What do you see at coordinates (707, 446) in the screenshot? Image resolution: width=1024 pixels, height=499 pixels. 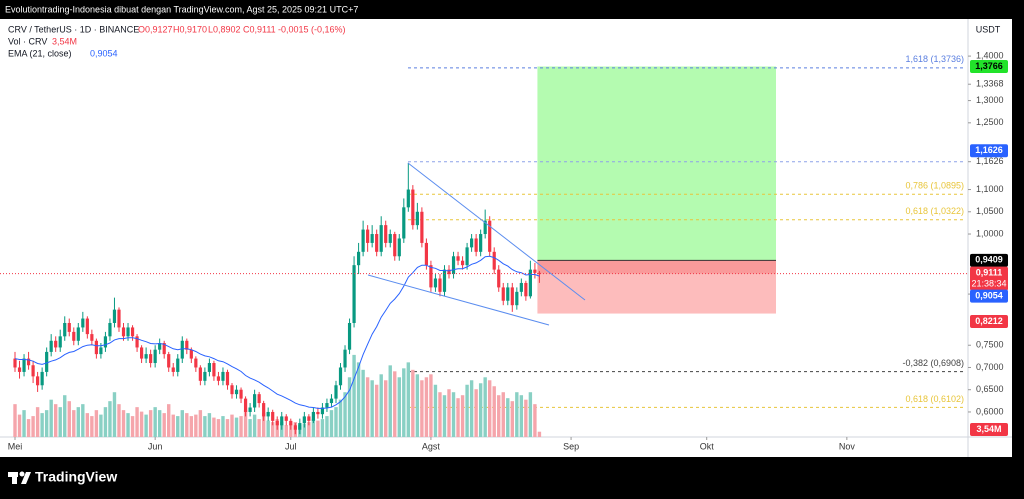 I see `x-tick-label: Okt` at bounding box center [707, 446].